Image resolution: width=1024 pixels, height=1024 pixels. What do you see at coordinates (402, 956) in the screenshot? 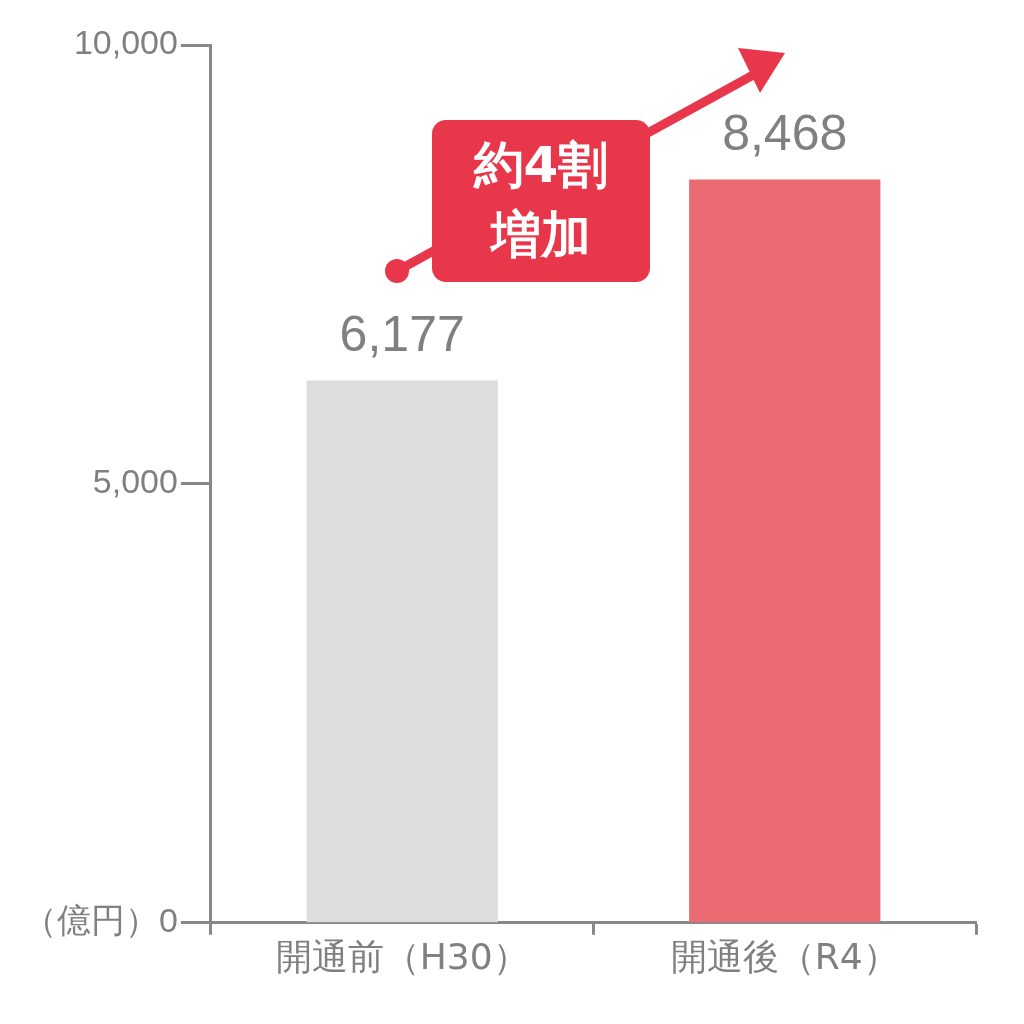
I see `x-tick-label: 開通前（H30）` at bounding box center [402, 956].